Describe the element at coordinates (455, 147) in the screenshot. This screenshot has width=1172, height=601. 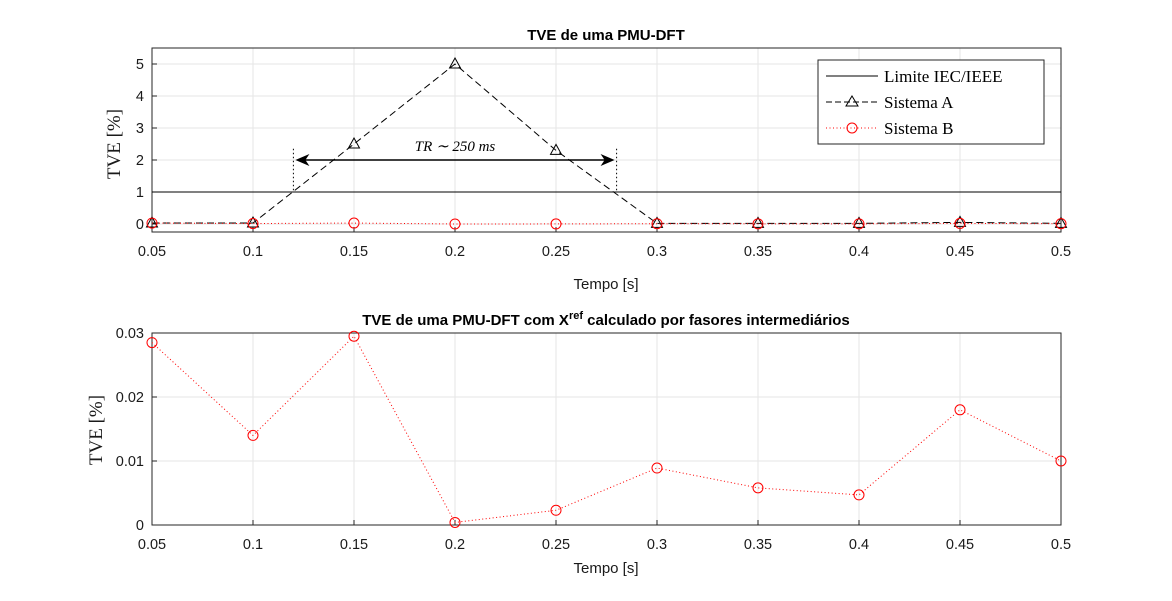
I see `annotation-text: TR ∼ 250 ms` at that location.